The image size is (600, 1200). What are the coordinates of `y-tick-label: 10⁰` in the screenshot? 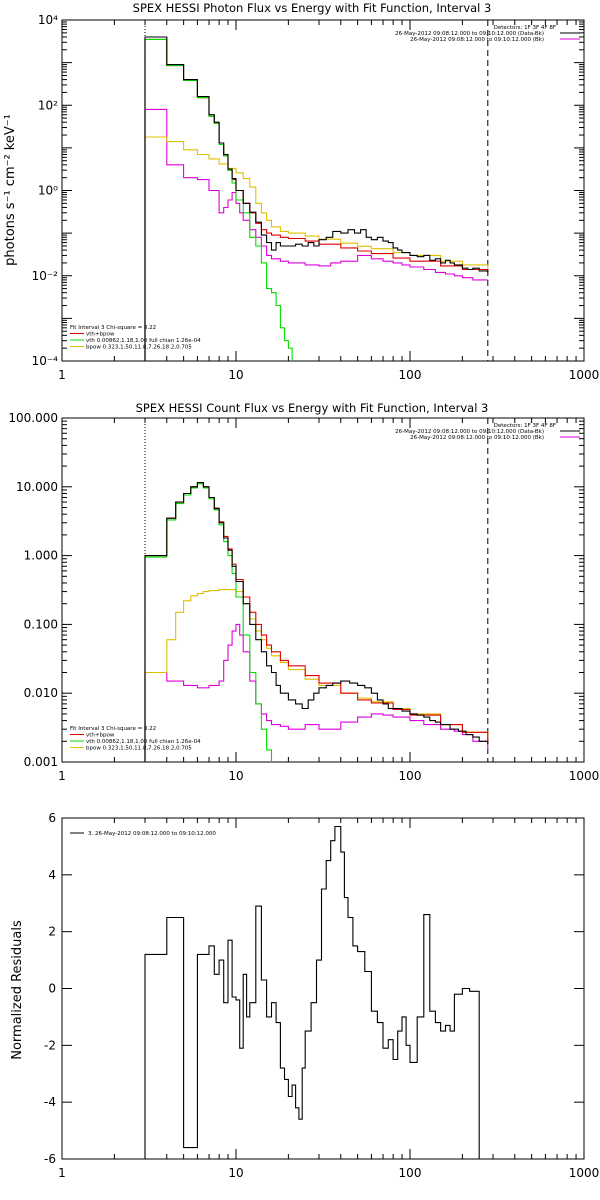 It's located at (48, 191).